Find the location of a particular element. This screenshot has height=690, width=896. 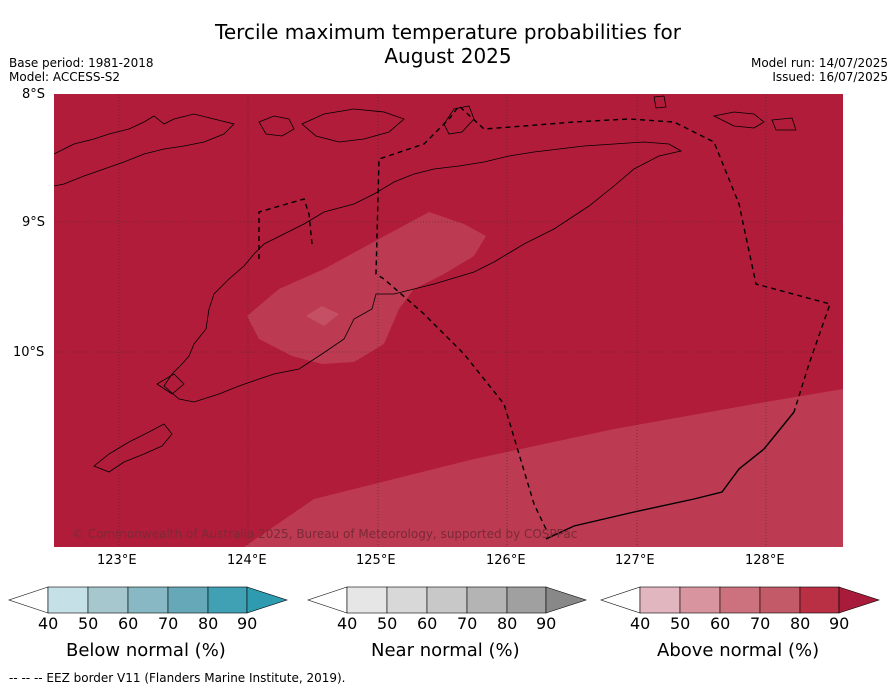

legend-above-tick: 80 is located at coordinates (800, 623).